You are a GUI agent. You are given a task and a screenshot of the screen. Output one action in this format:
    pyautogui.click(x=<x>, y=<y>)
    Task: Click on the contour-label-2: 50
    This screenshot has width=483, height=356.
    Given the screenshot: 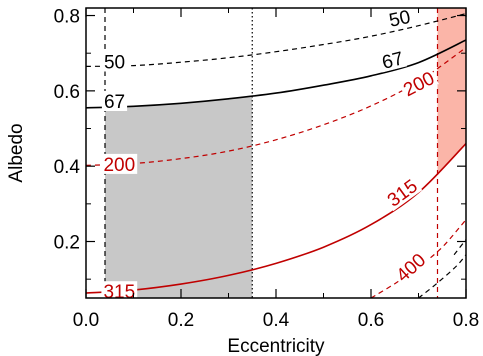 What is the action you would take?
    pyautogui.click(x=399, y=18)
    